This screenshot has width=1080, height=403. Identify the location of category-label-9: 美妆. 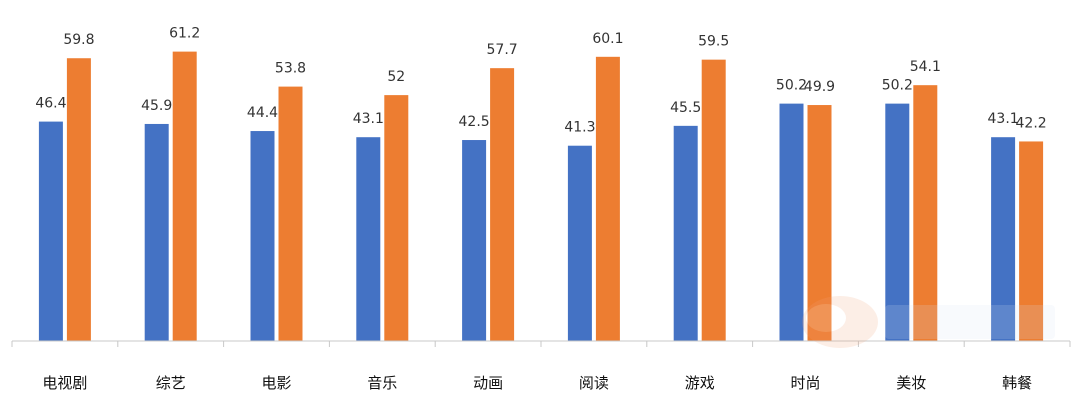
(911, 383).